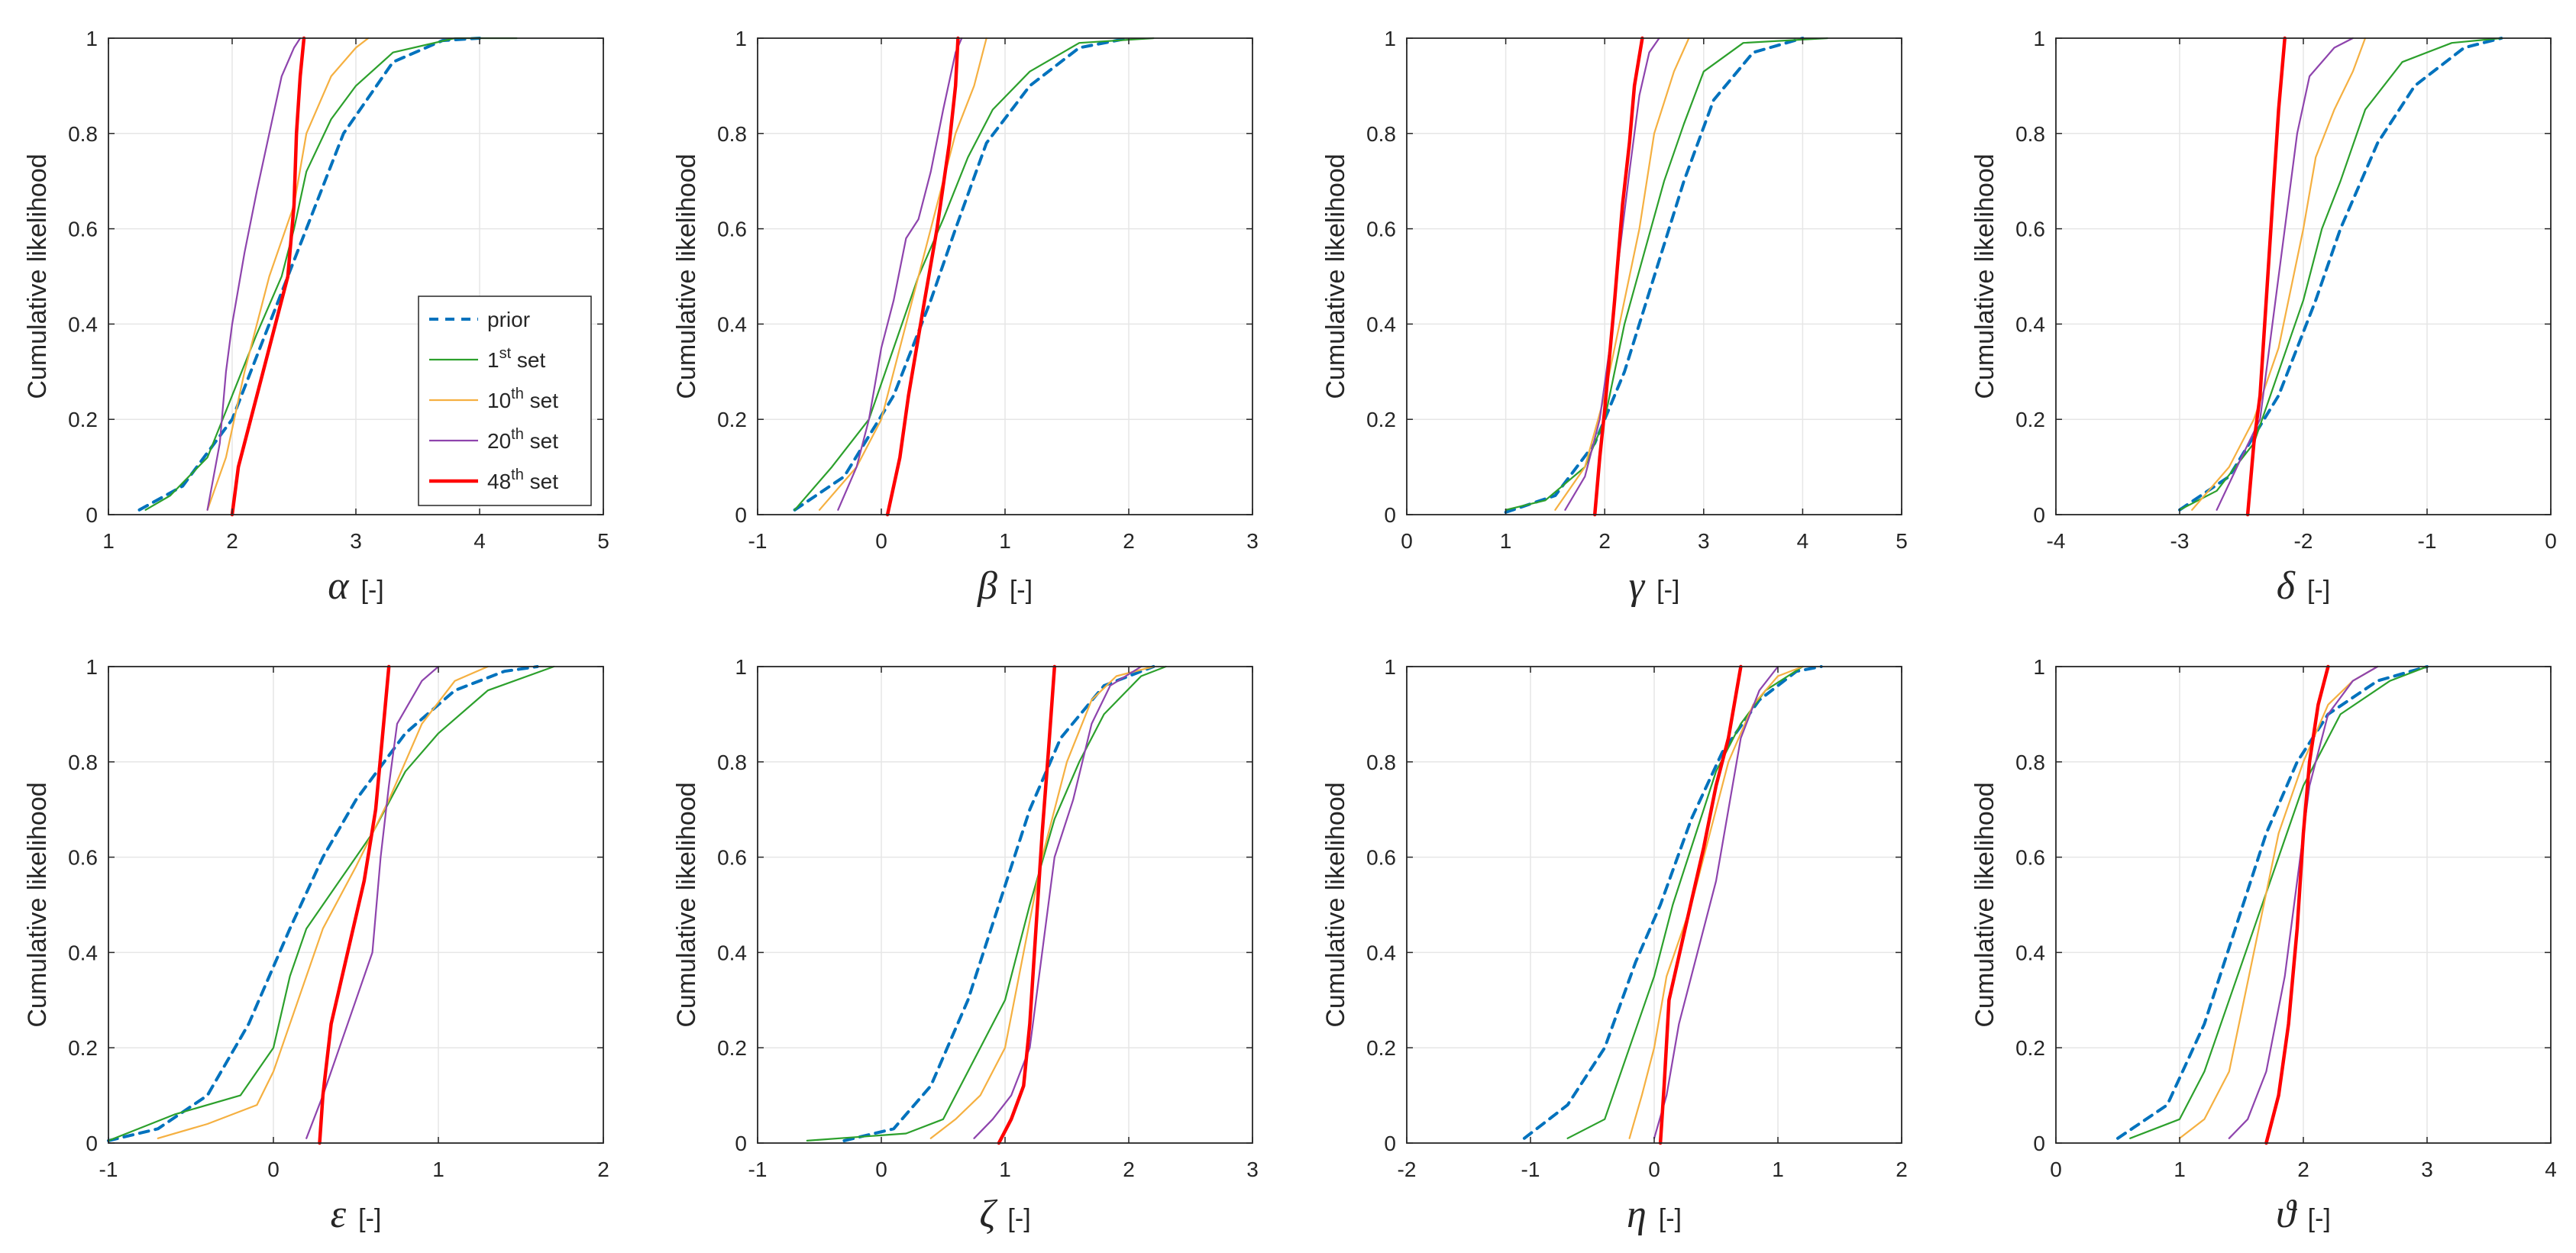  I want to click on legend-label-s1: 1st set, so click(516, 358).